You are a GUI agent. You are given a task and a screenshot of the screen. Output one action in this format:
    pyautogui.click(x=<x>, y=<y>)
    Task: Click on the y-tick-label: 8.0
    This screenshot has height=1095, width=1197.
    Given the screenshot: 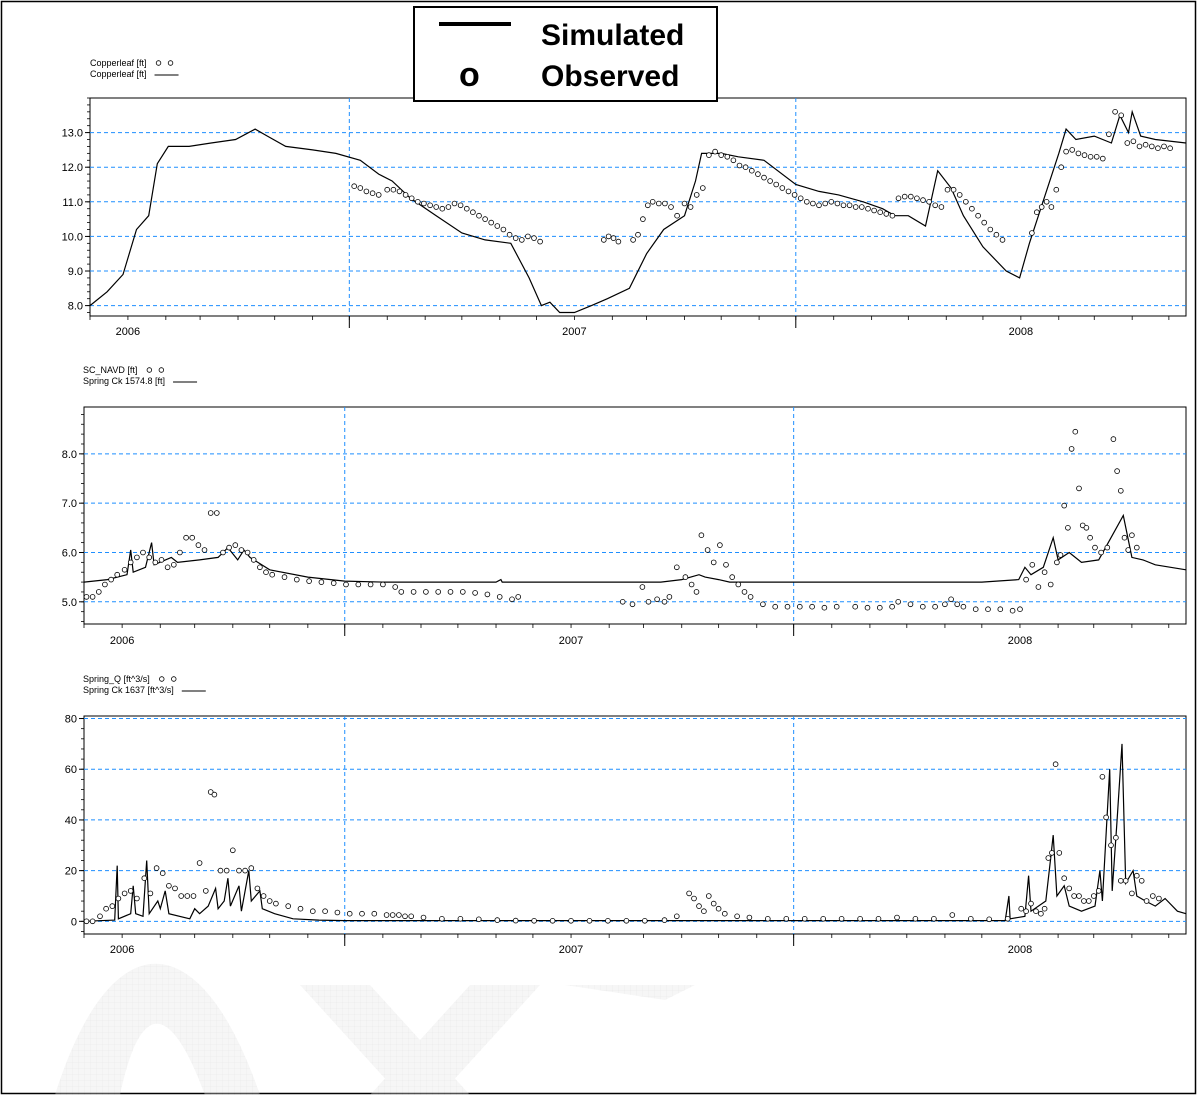 What is the action you would take?
    pyautogui.click(x=75, y=307)
    